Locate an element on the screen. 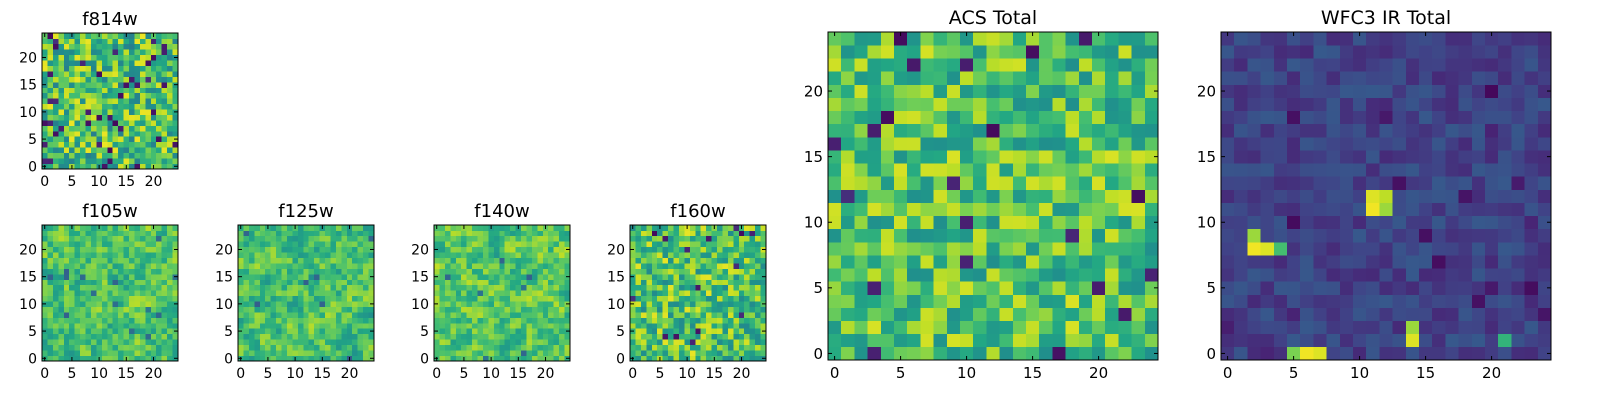  panel-title: f160w is located at coordinates (697, 211).